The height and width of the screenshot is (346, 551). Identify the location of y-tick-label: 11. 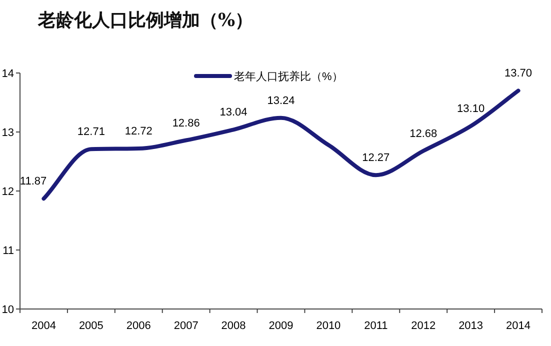
(8, 251).